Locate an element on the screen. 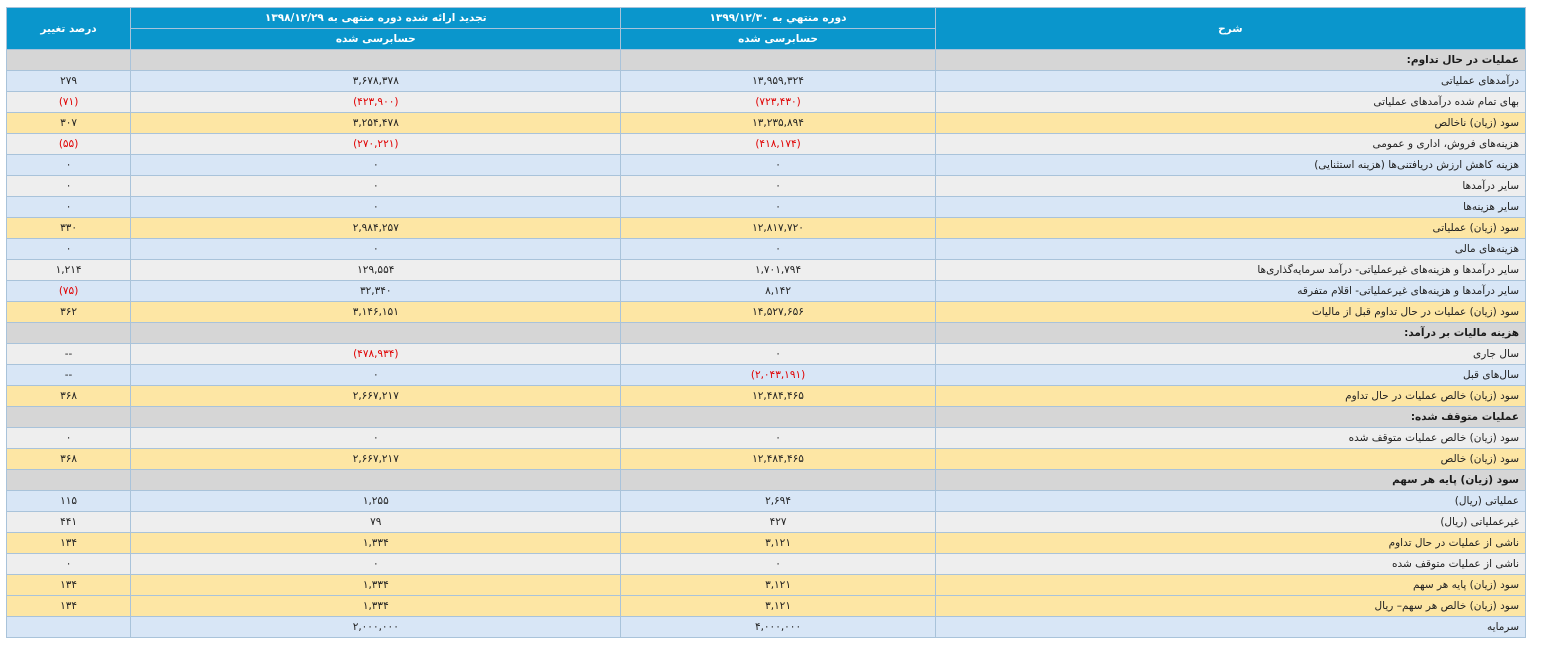 This screenshot has width=1548, height=660. table-row: سود (زیان) پایه هر سهم ۳,۱۲۱ ۱,۳۳۴ ۱۳۴ is located at coordinates (766, 585).